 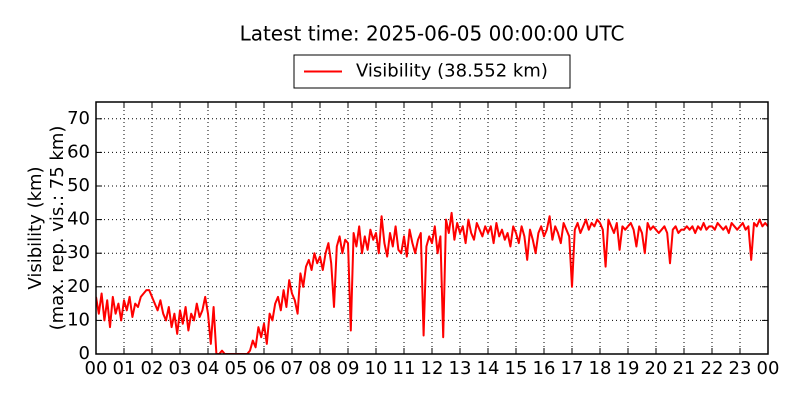 I want to click on x-tick-label: 04, so click(x=208, y=368).